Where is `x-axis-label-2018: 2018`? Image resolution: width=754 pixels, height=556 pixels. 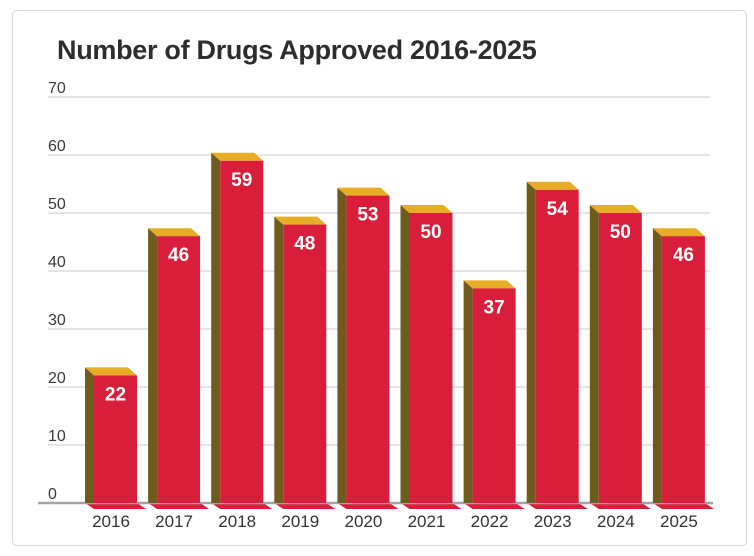
x-axis-label-2018: 2018 is located at coordinates (237, 521).